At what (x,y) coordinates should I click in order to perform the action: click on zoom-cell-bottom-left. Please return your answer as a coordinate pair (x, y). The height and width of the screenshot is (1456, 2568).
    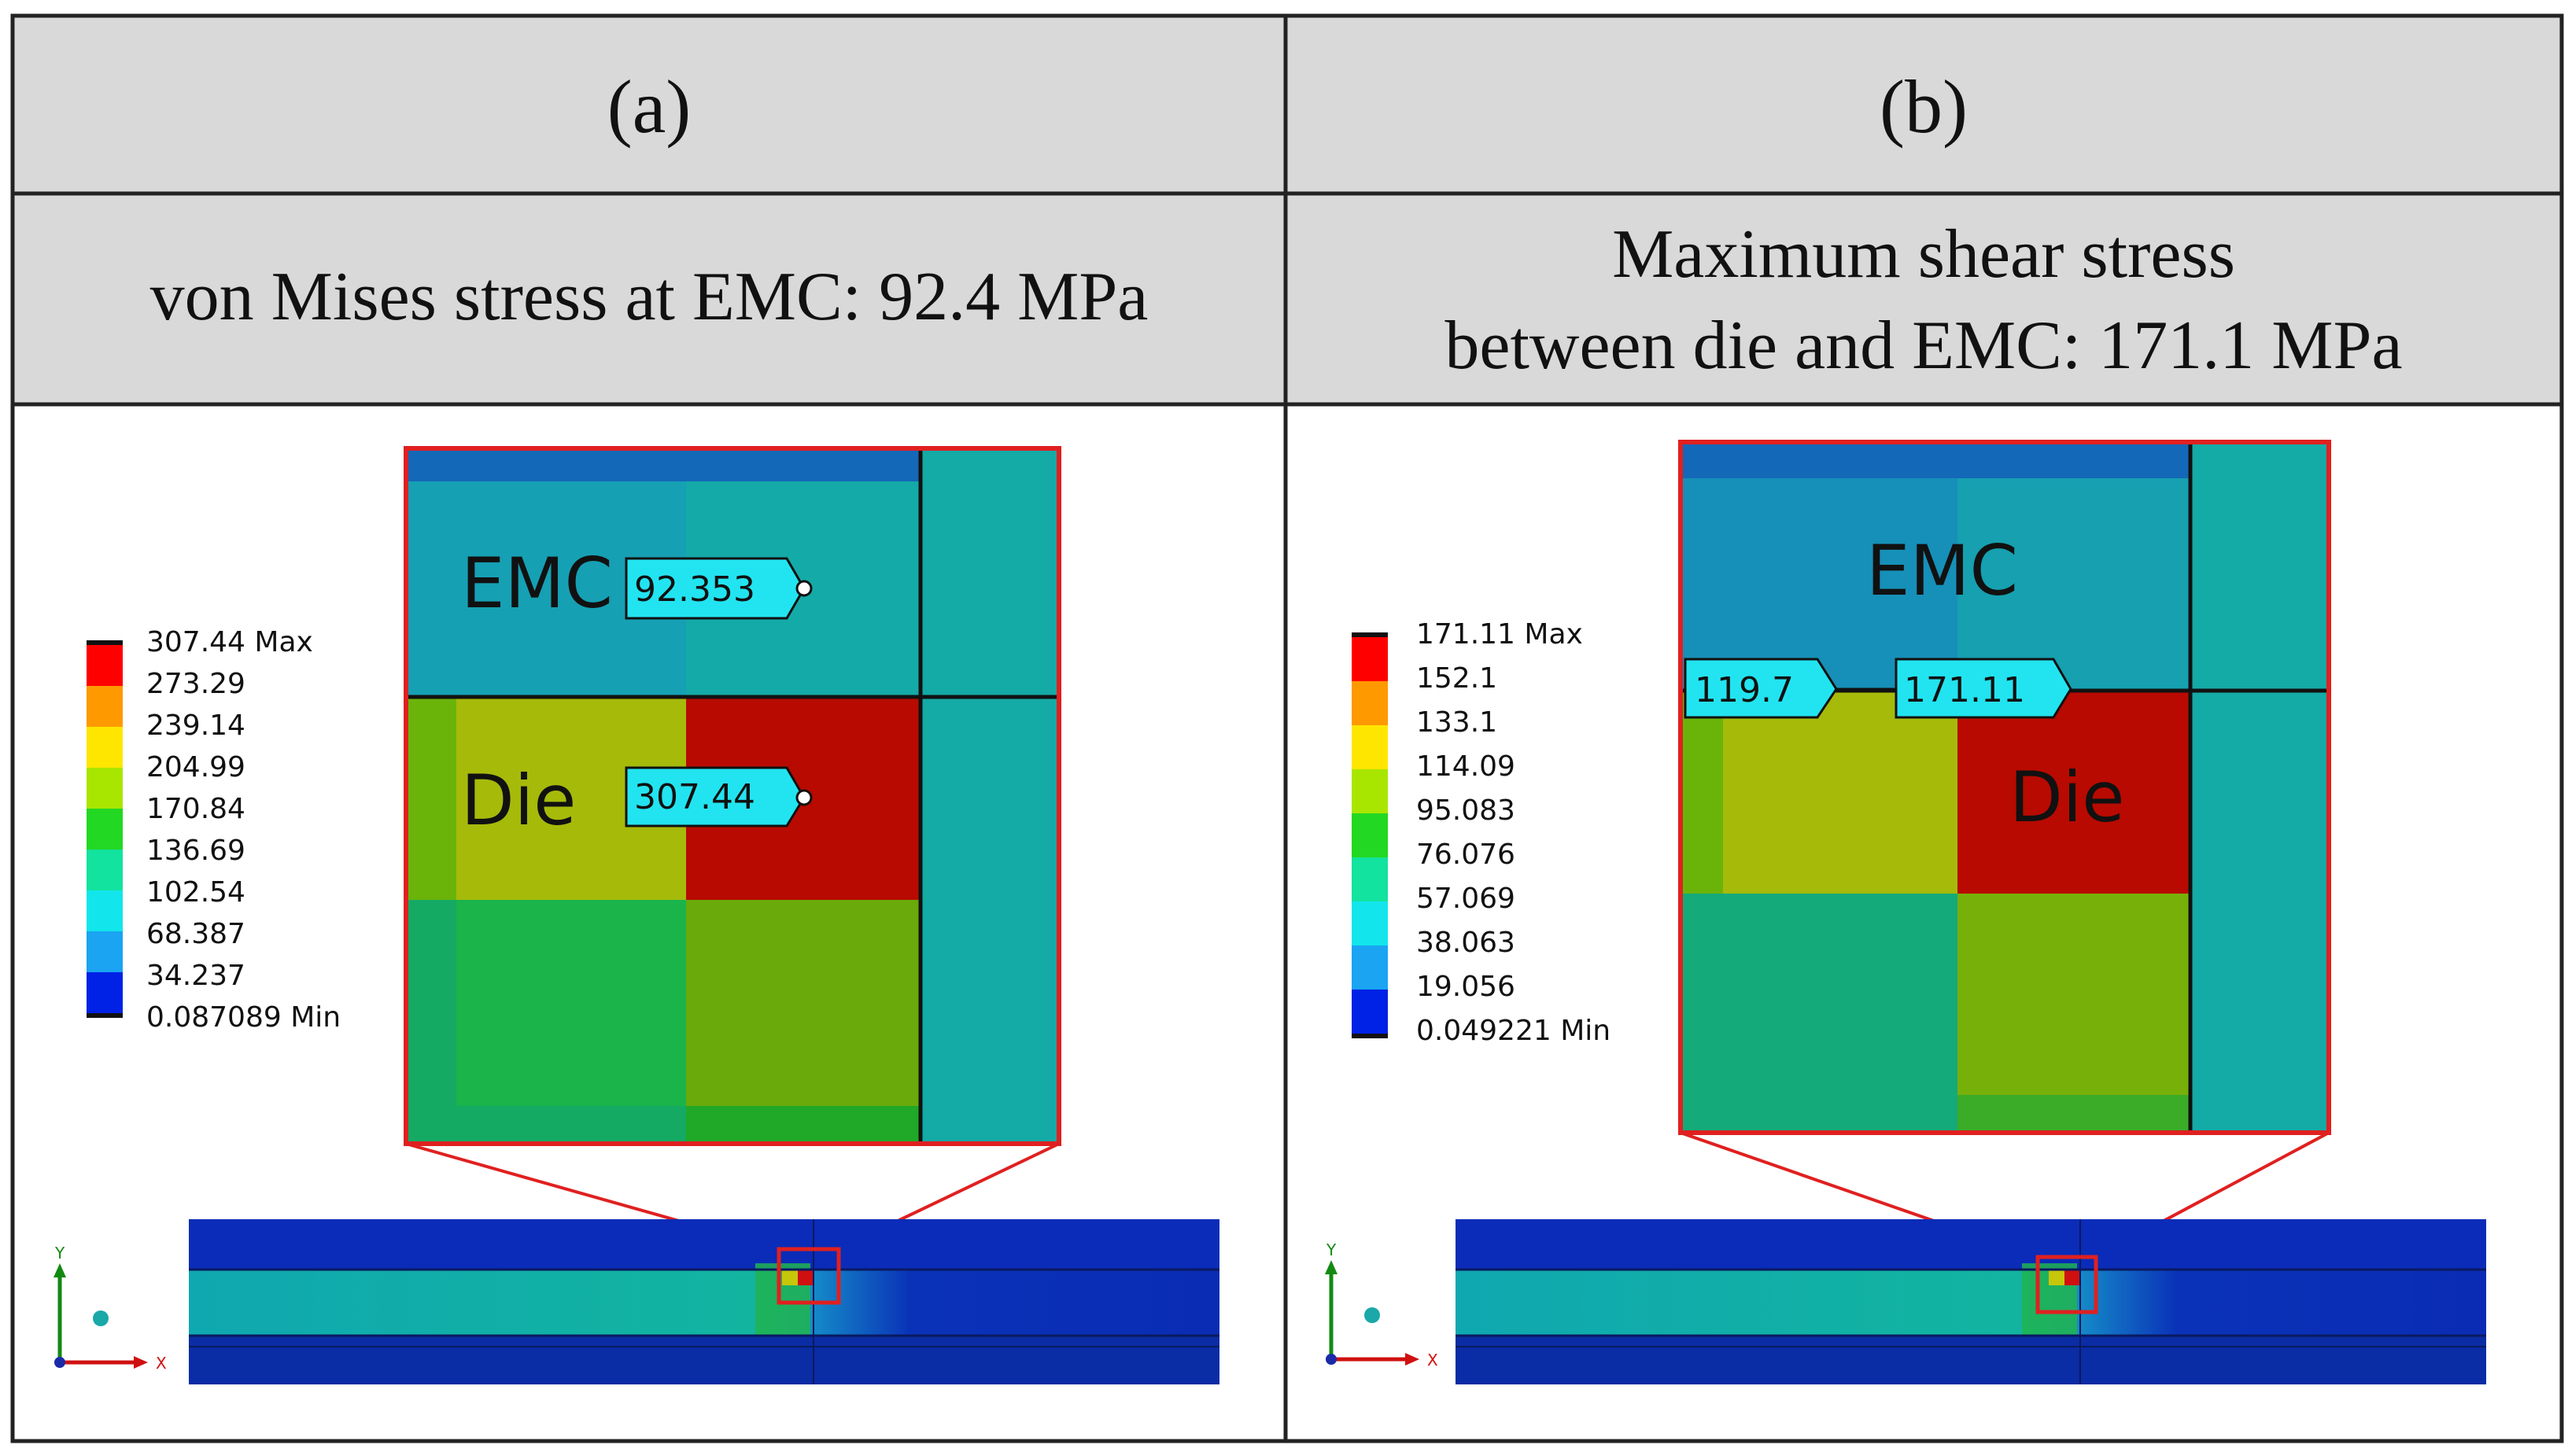
    Looking at the image, I should click on (1819, 1013).